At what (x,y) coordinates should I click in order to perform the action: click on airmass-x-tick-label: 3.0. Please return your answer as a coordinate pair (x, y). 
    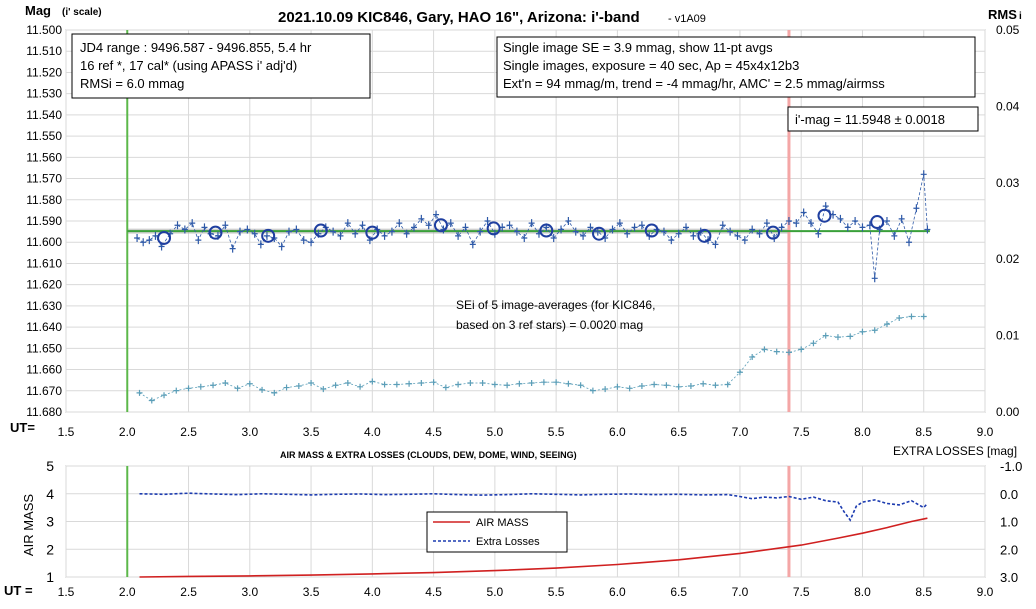
    Looking at the image, I should click on (249, 592).